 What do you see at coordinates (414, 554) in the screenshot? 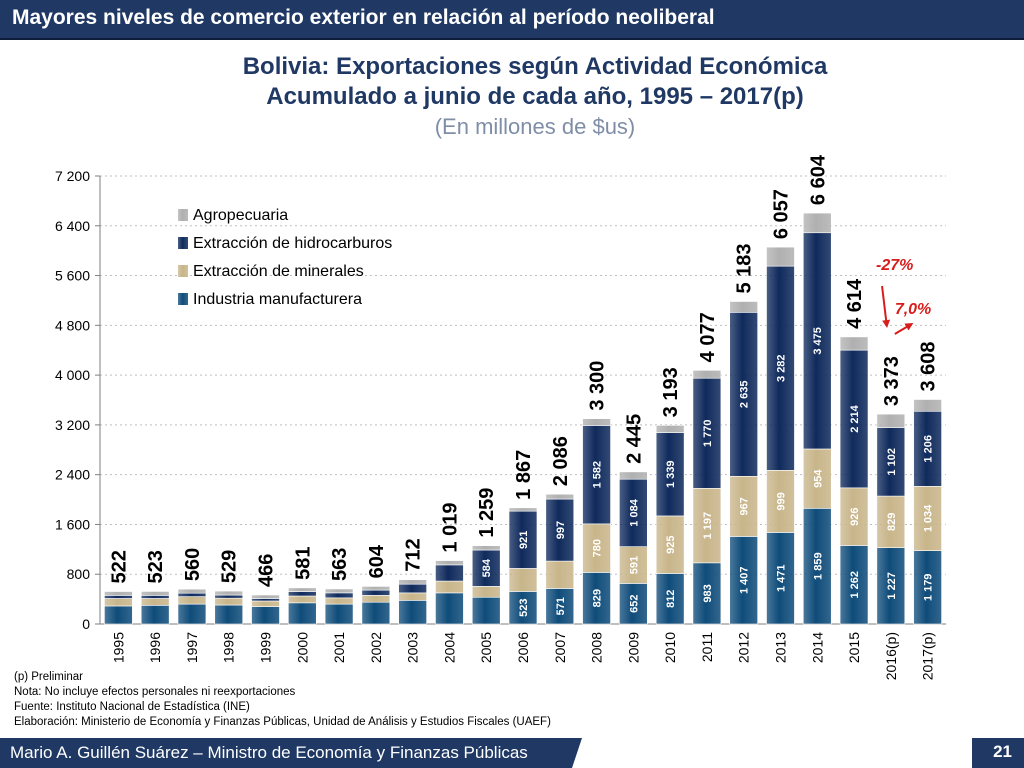
I see `total-value-label: 712` at bounding box center [414, 554].